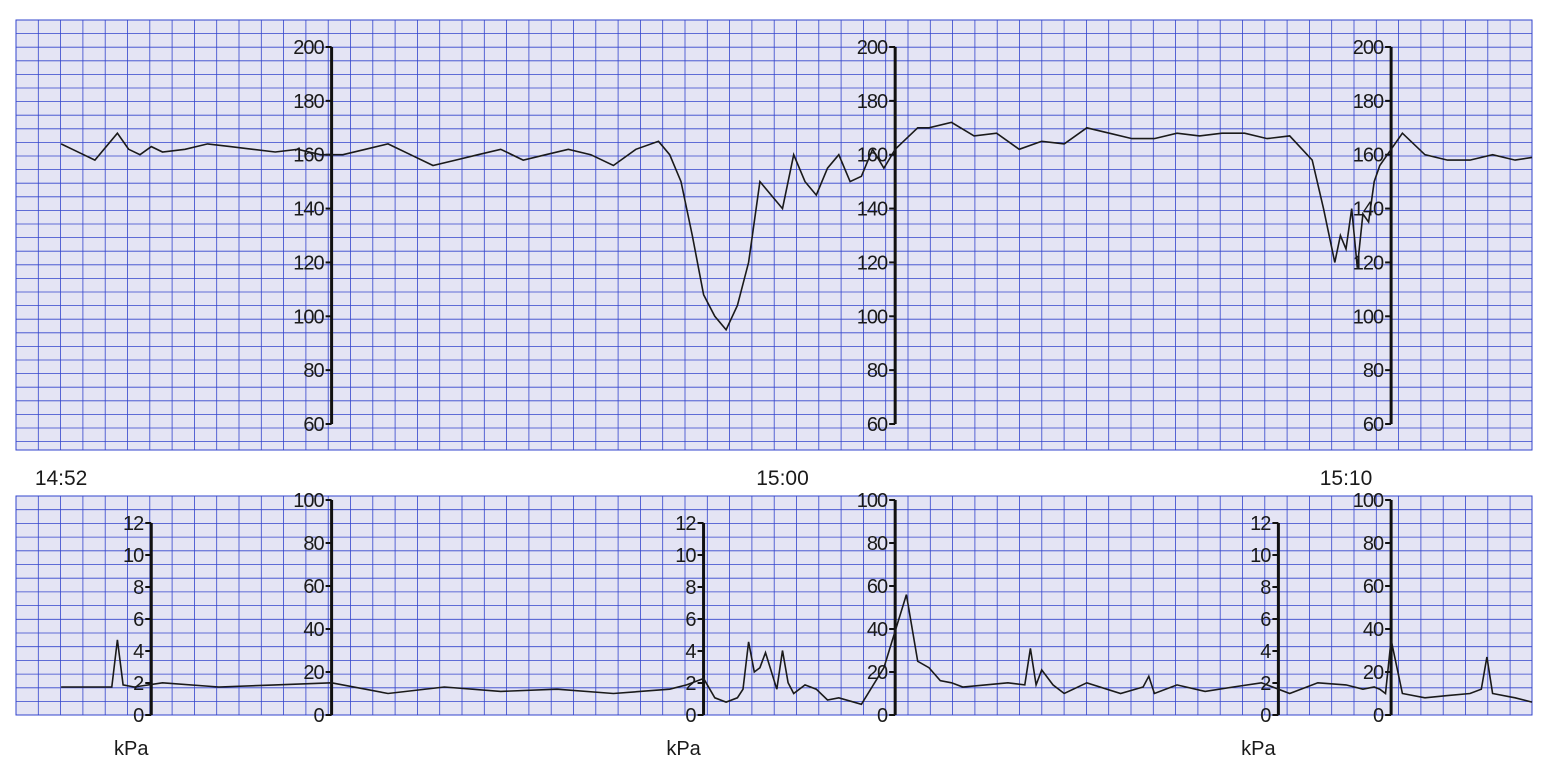  I want to click on time-label: 15:00, so click(782, 478).